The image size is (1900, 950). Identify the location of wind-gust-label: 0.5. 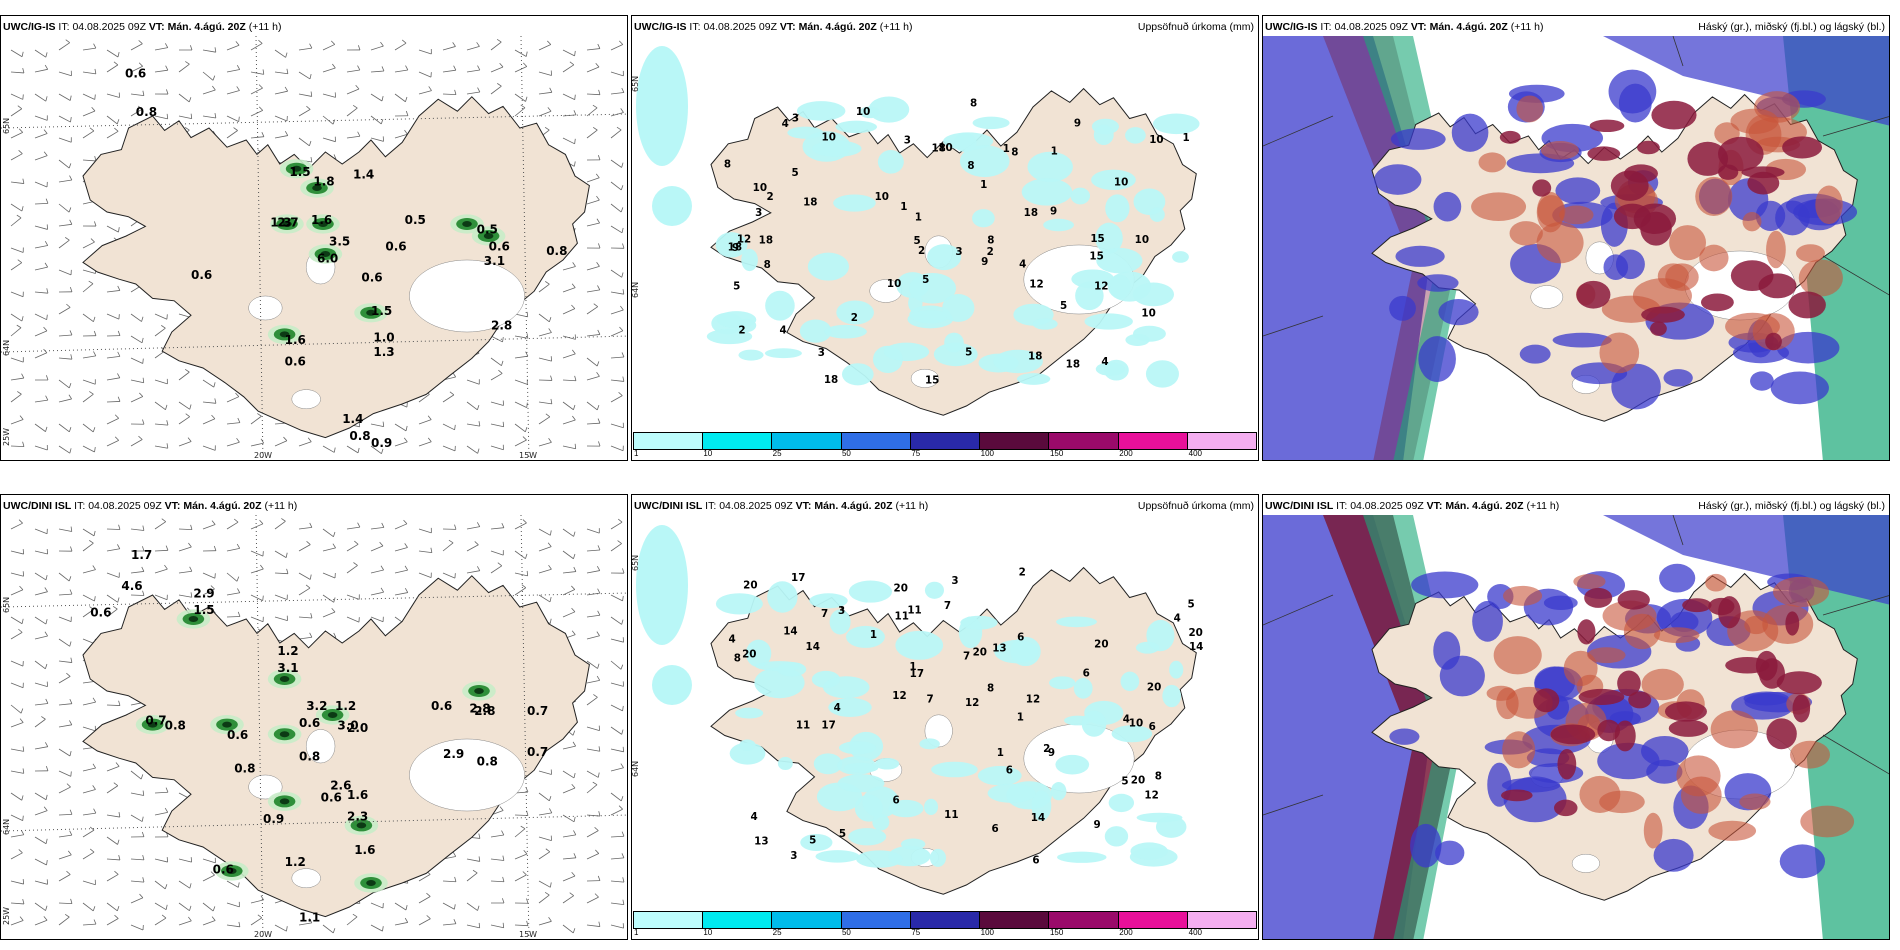
(415, 220).